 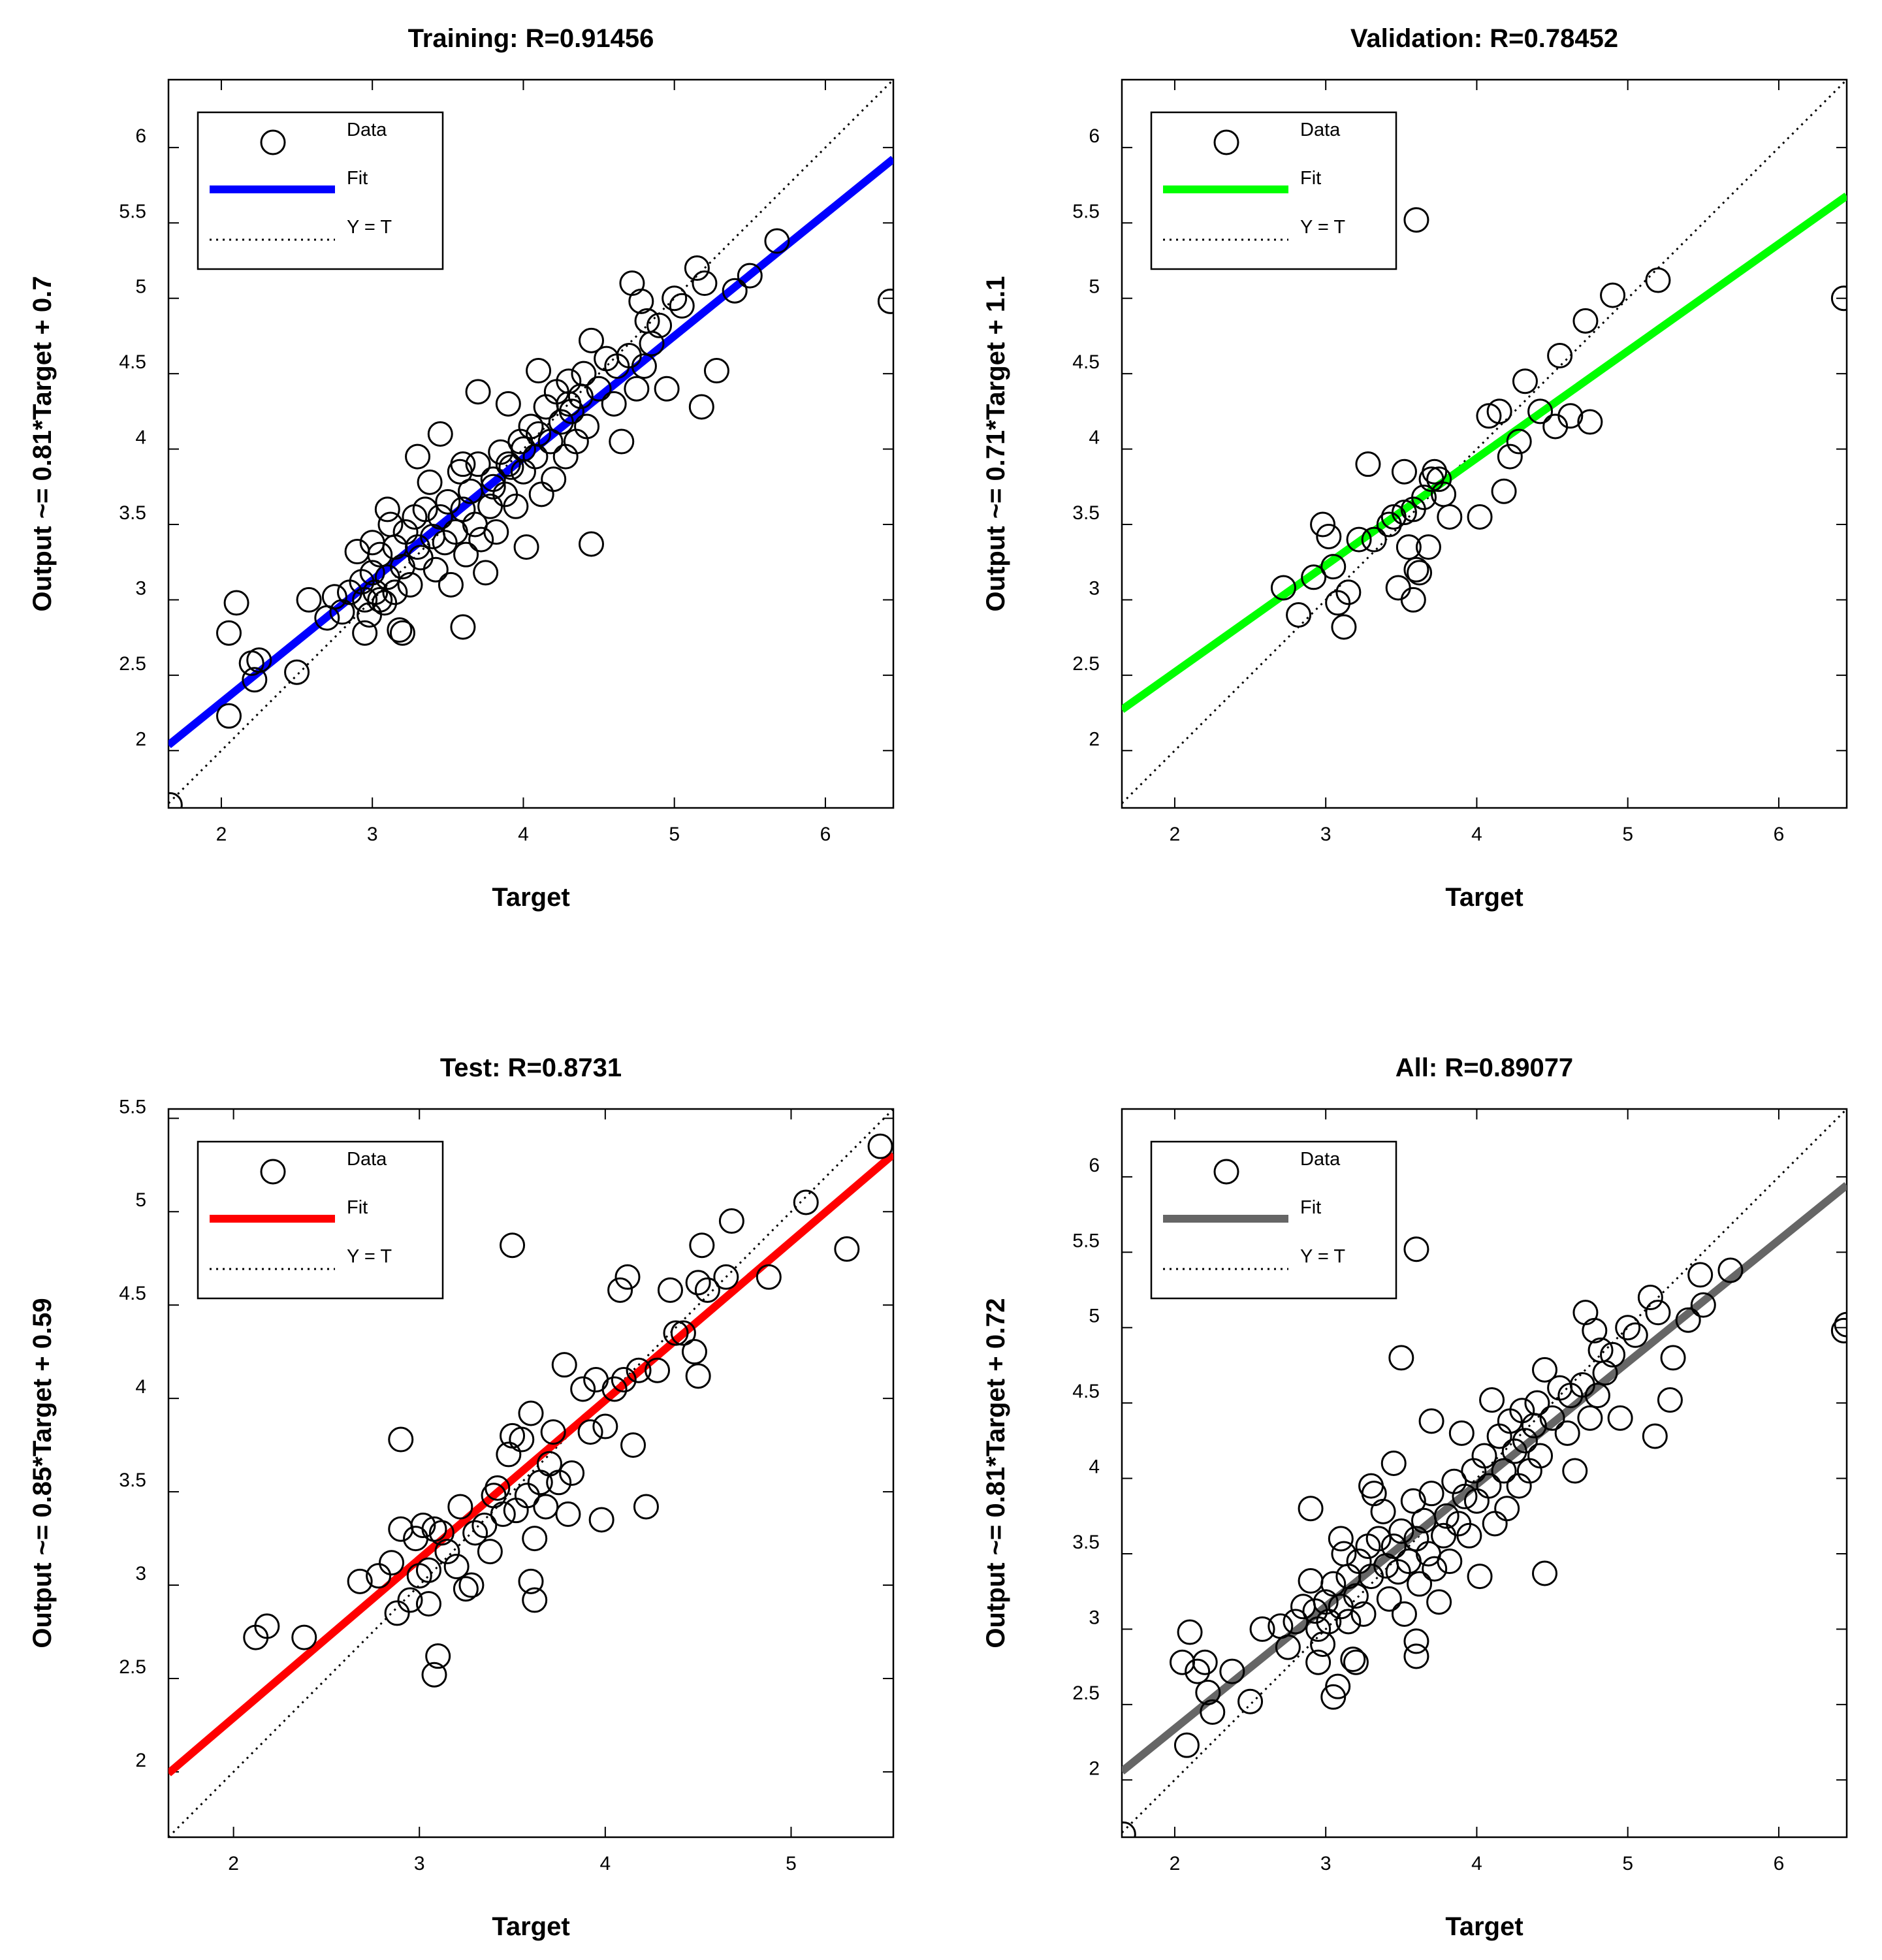 What do you see at coordinates (1484, 897) in the screenshot?
I see `x-axis-label: Target` at bounding box center [1484, 897].